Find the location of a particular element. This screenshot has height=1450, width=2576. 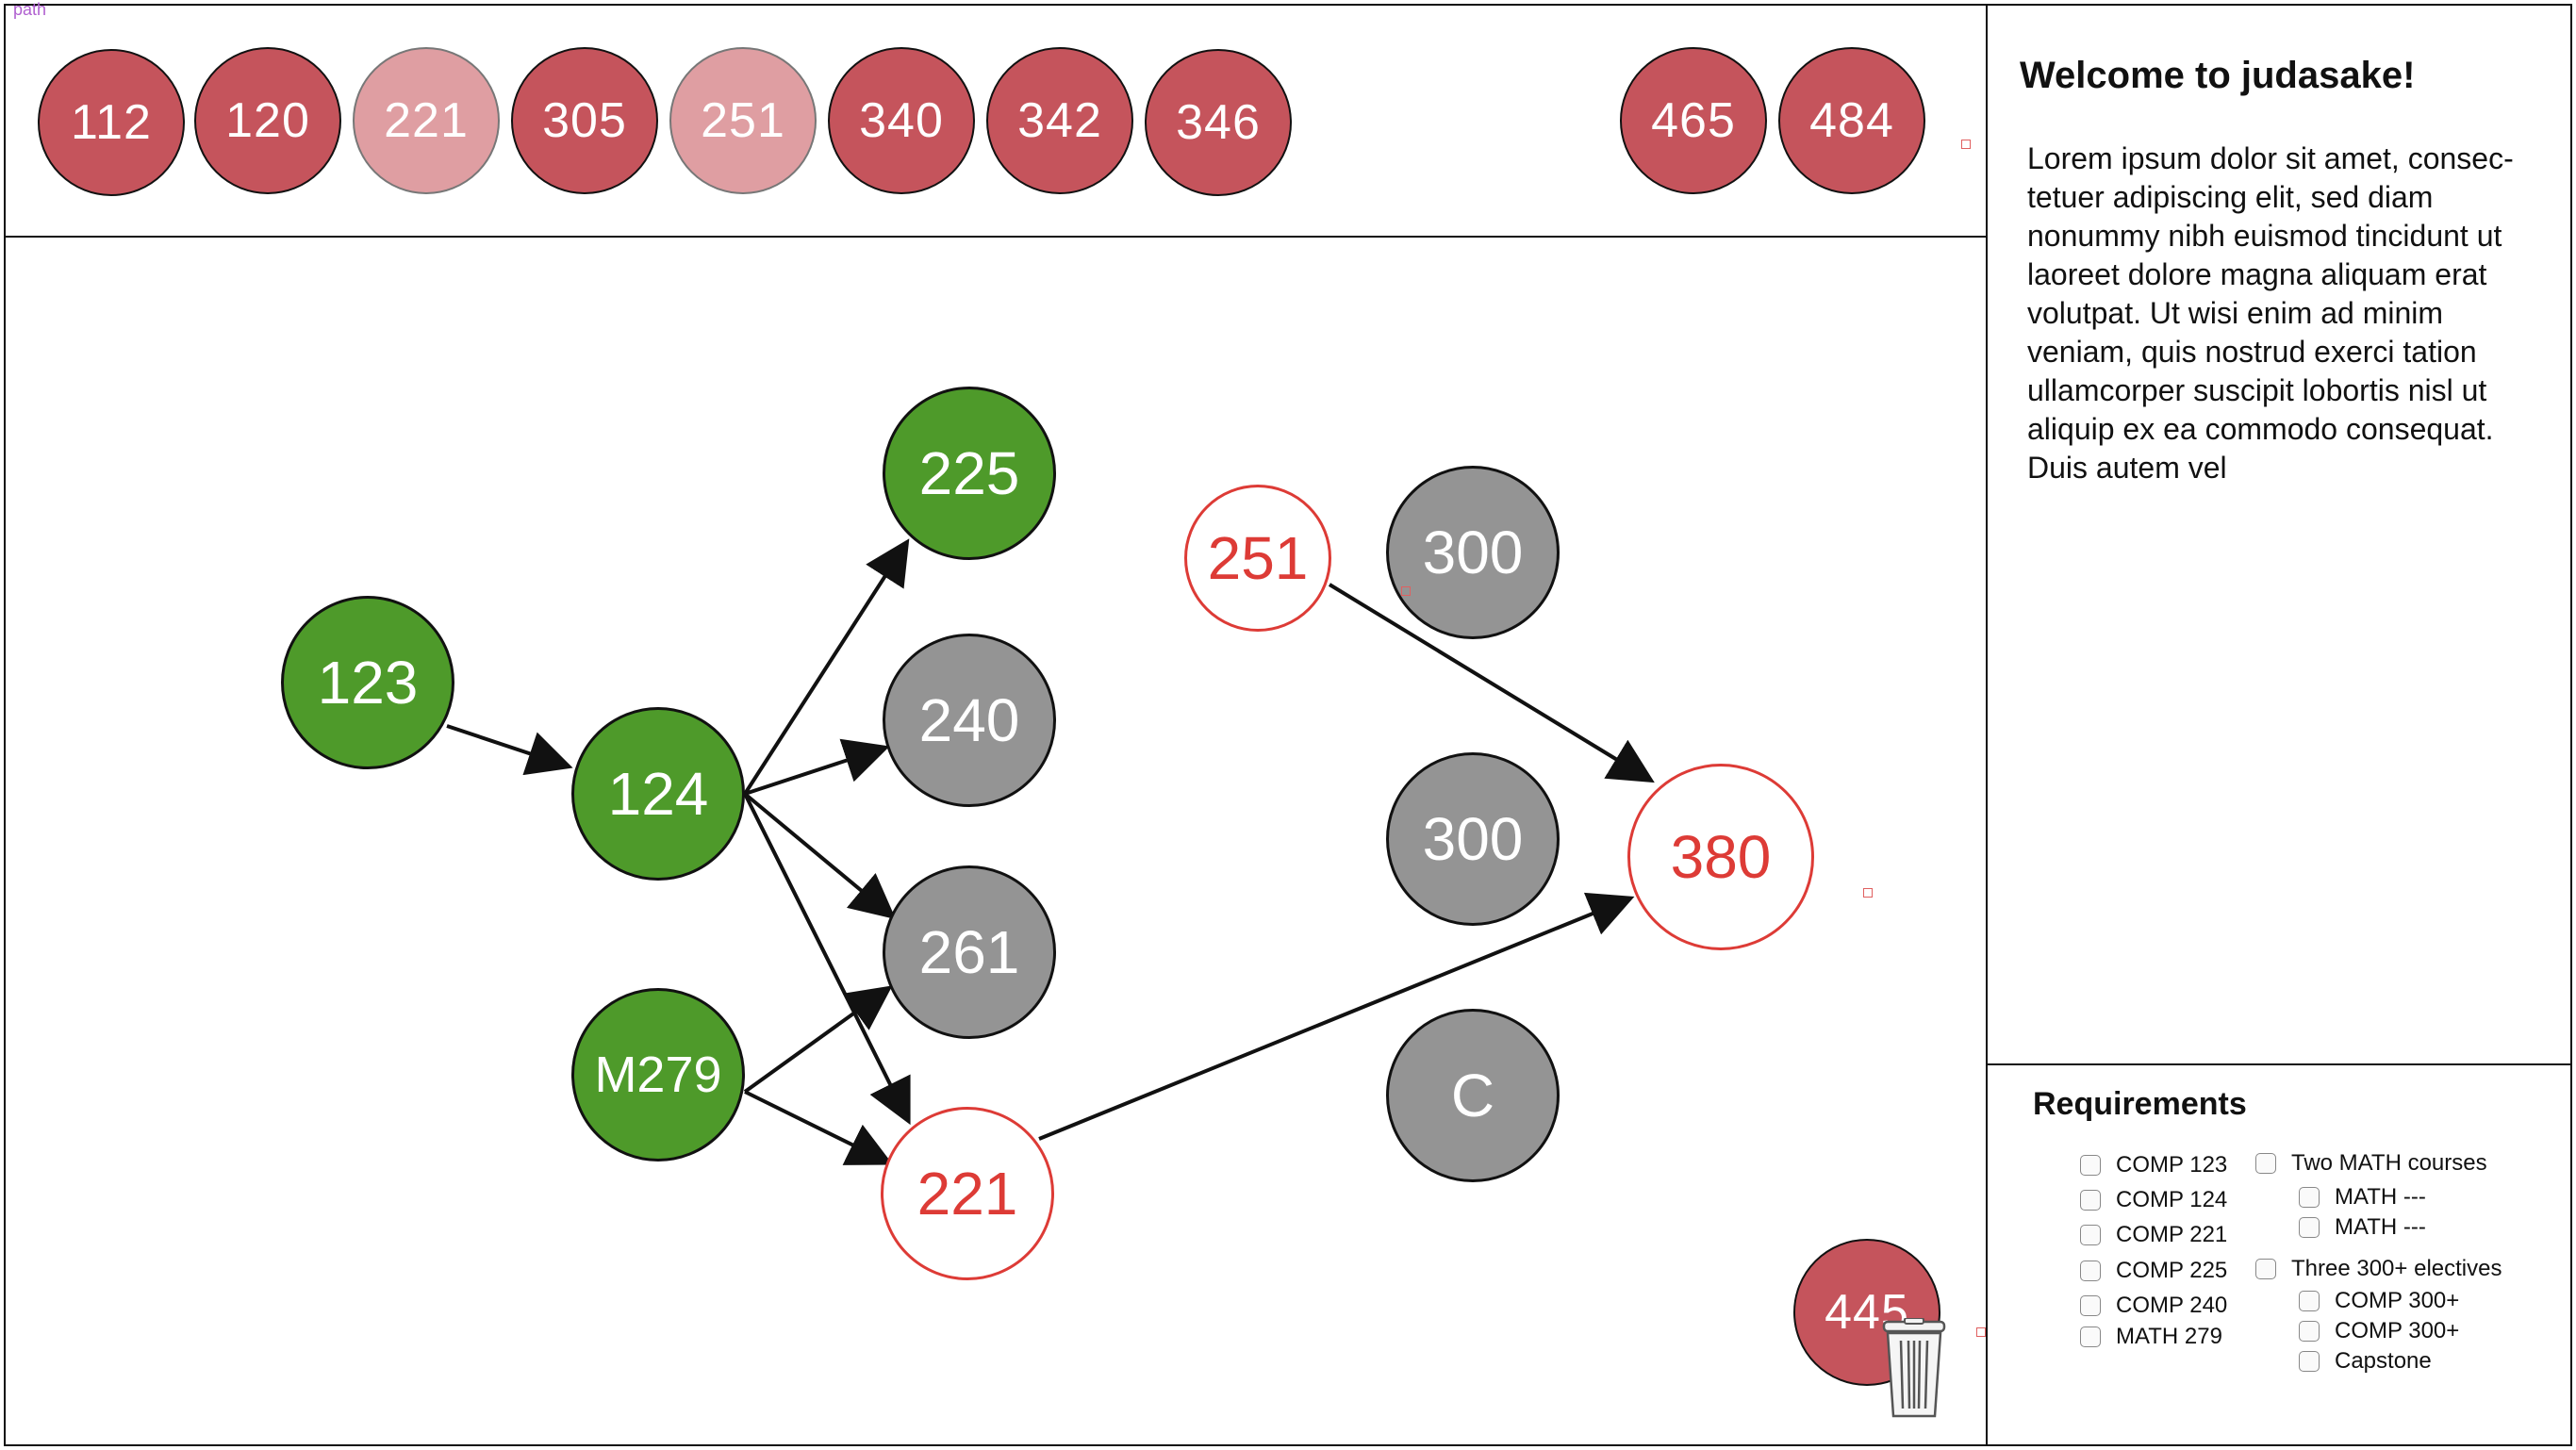

req-capstone: Capstone is located at coordinates (2365, 1362).